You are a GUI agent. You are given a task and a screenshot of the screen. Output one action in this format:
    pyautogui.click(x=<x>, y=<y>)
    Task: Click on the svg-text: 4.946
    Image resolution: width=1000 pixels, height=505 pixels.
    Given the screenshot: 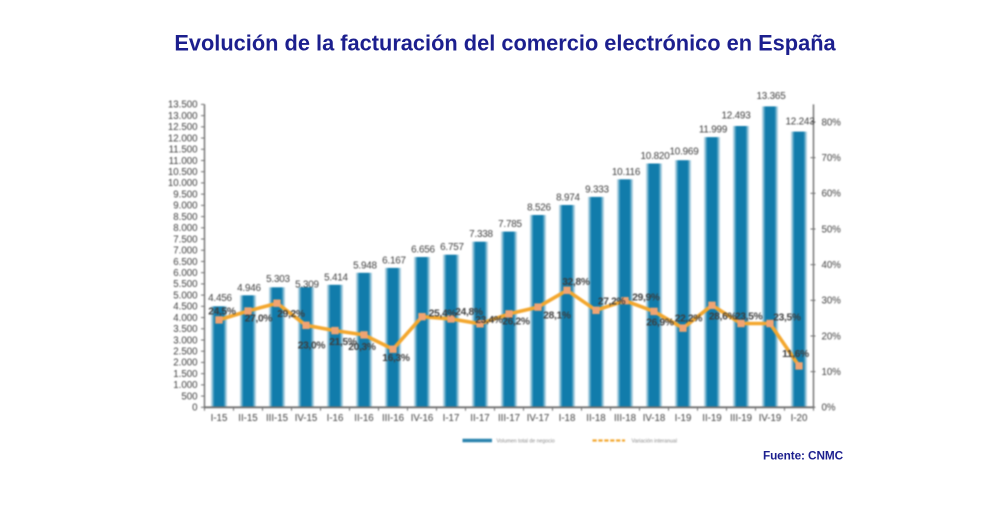 What is the action you would take?
    pyautogui.click(x=249, y=288)
    